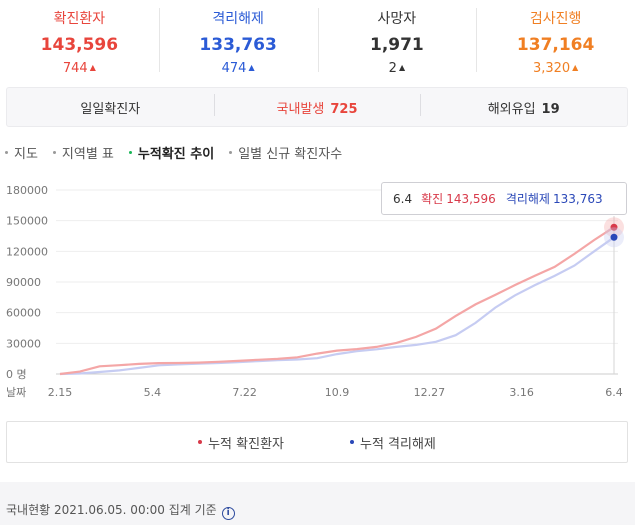 This screenshot has width=635, height=525. I want to click on stat-deaths: 사망자 1,971 2 ▲, so click(397, 40).